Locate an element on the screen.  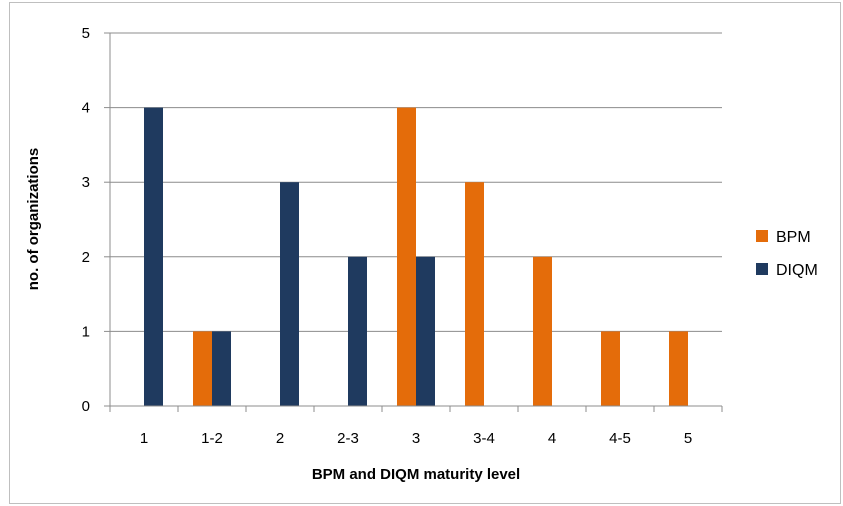
x-tick-label: 1-2 is located at coordinates (212, 438).